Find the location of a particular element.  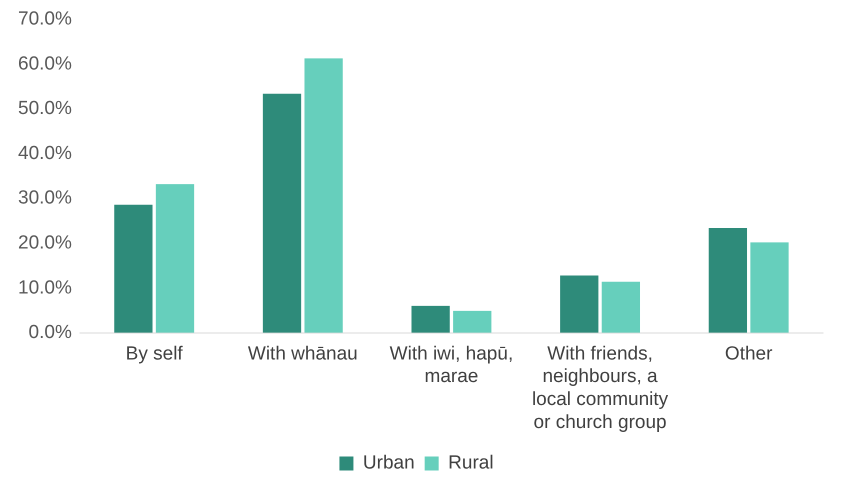

y-tick-label: 60.0% is located at coordinates (45, 63).